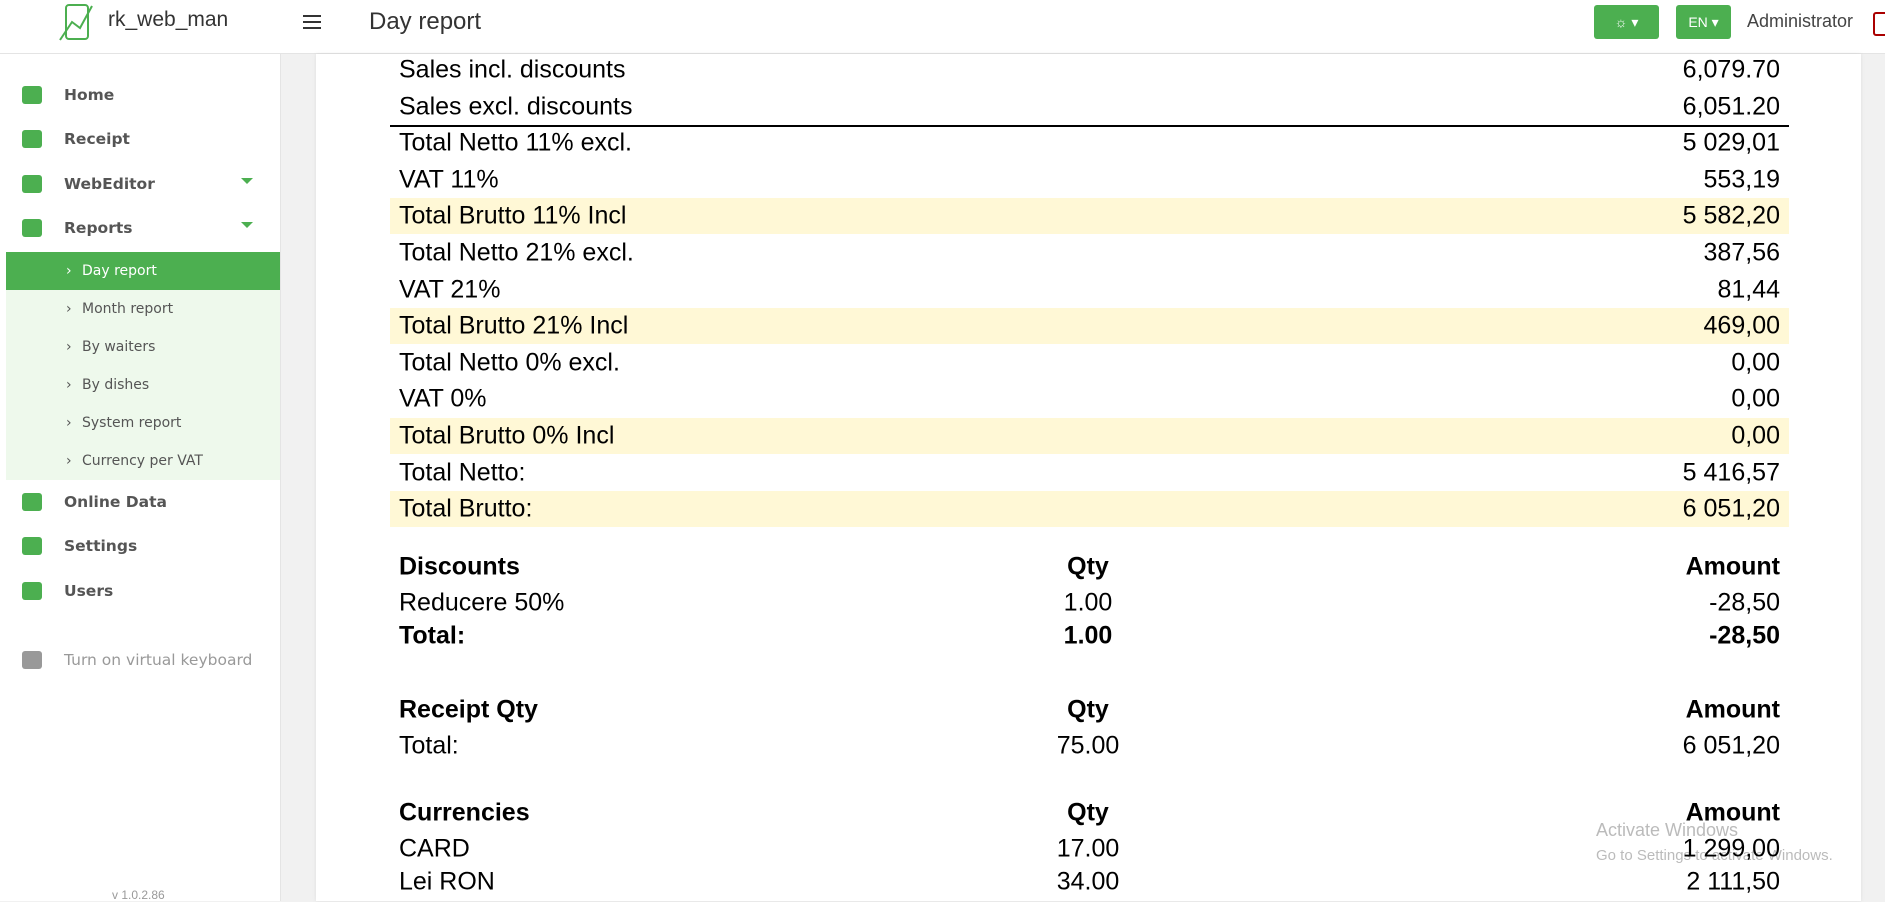 The width and height of the screenshot is (1885, 902). What do you see at coordinates (1089, 290) in the screenshot?
I see `summary-row: VAT 21% 81,44` at bounding box center [1089, 290].